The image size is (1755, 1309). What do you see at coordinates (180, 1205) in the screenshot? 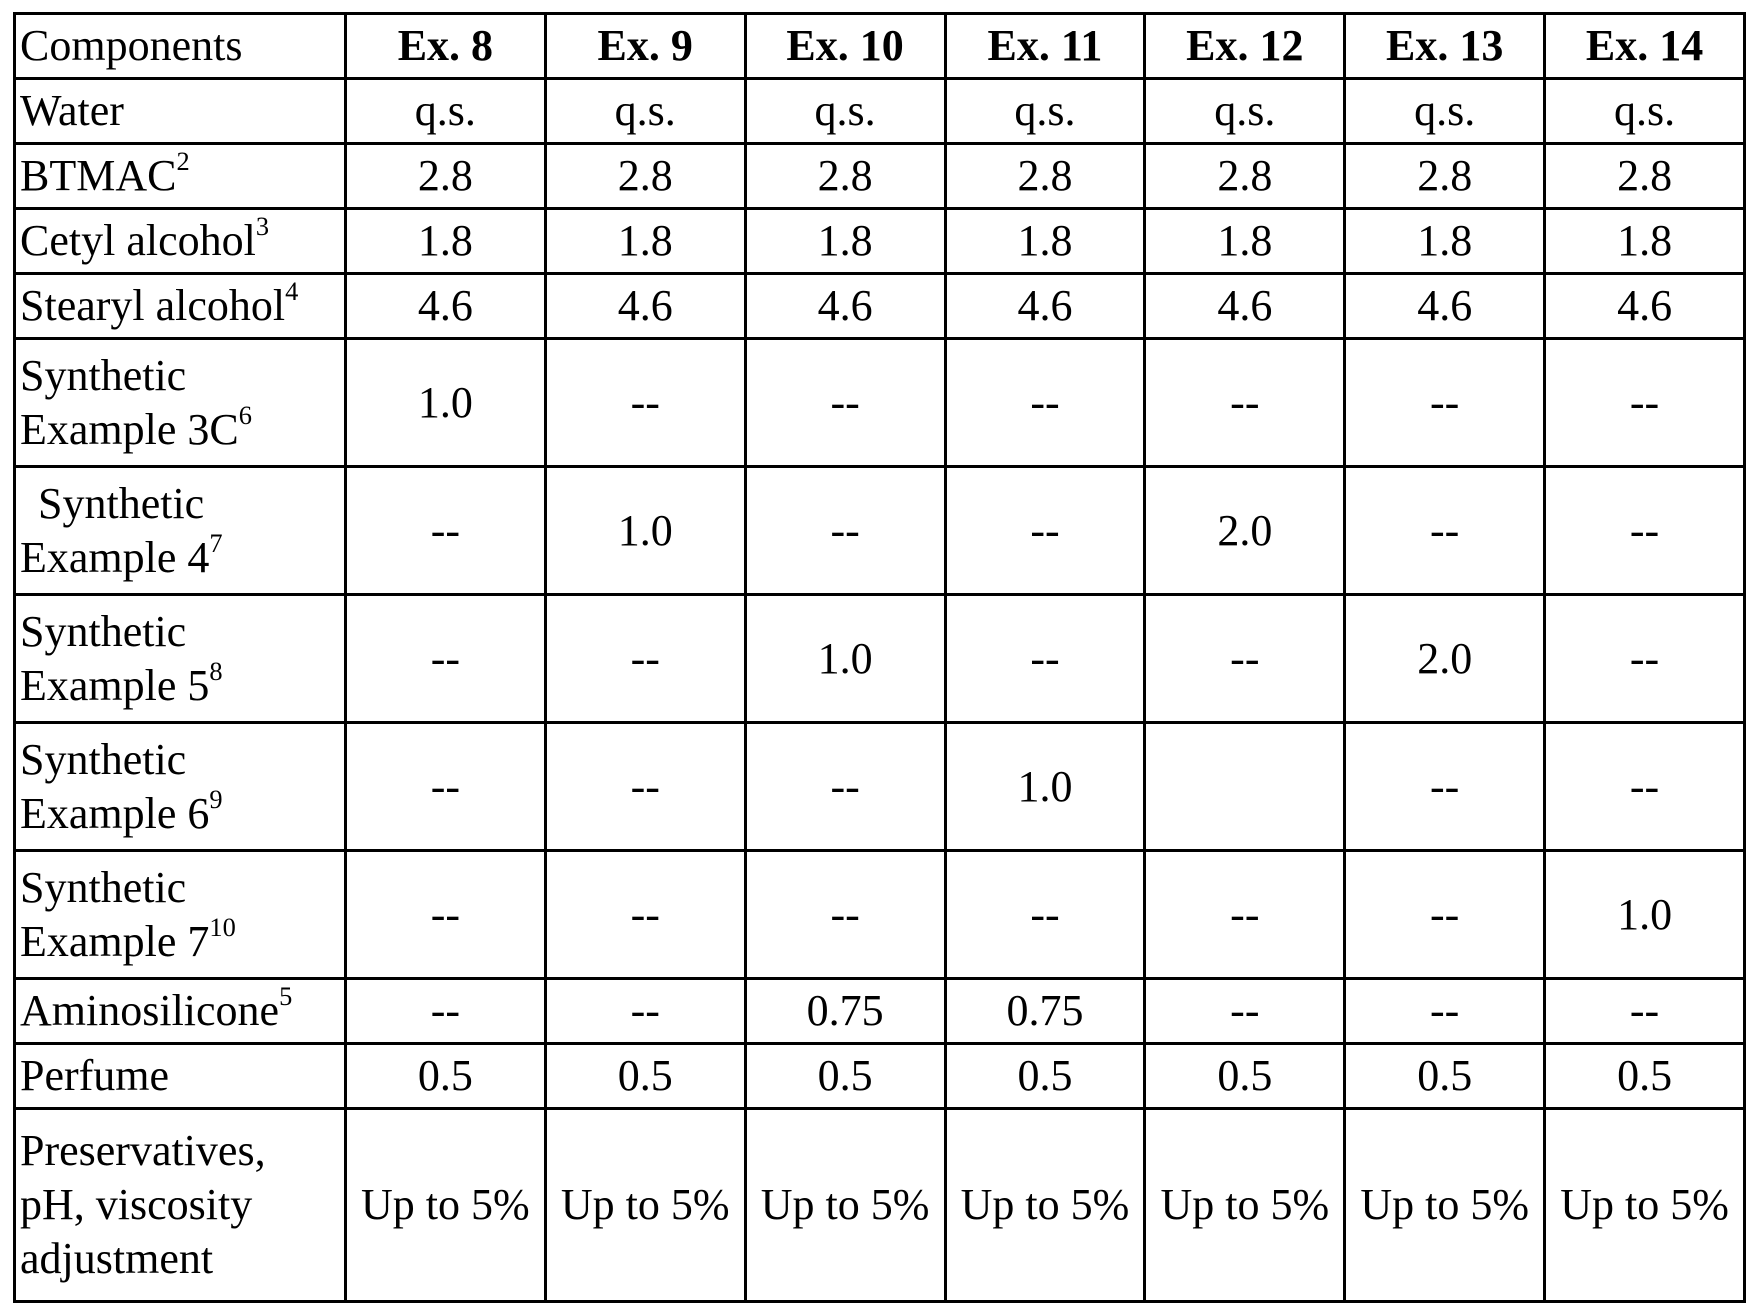
I see `row-label: Preservatives, pH, viscosity adjustment` at bounding box center [180, 1205].